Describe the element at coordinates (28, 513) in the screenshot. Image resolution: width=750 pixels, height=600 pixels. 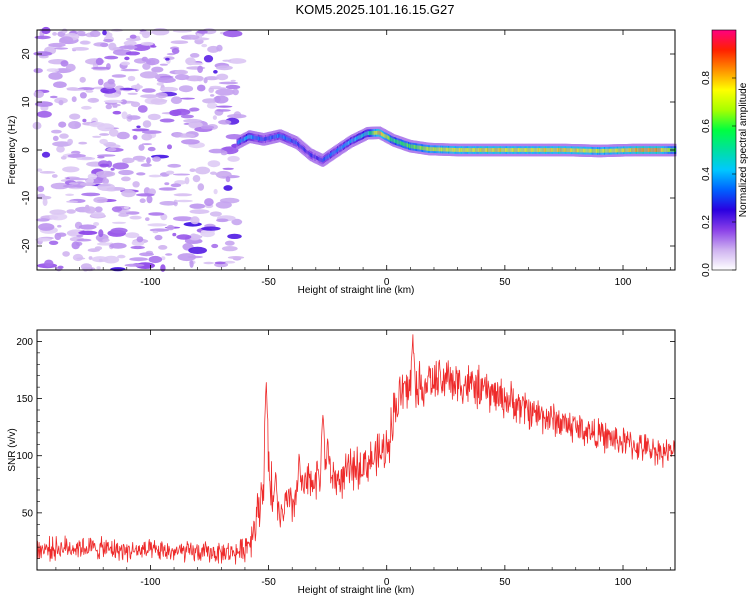
I see `snr-y-tick-label: 50` at that location.